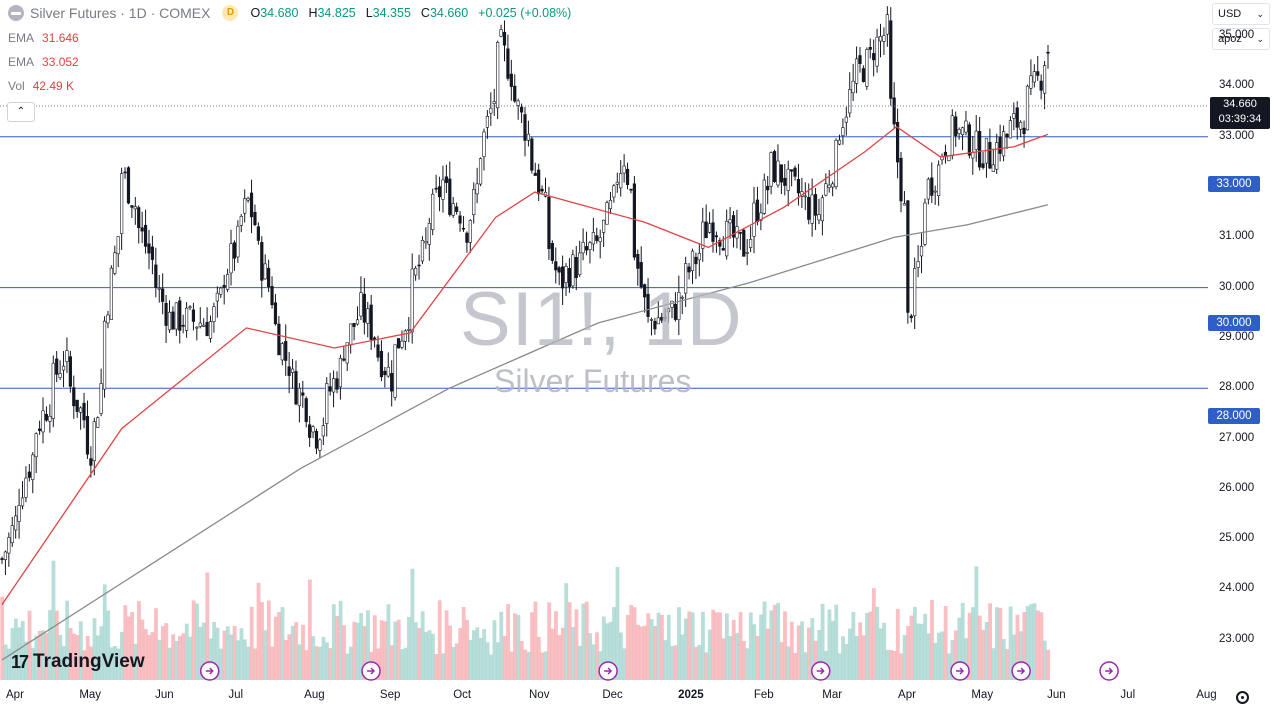 The width and height of the screenshot is (1275, 714). What do you see at coordinates (1242, 697) in the screenshot?
I see `gear-icon` at bounding box center [1242, 697].